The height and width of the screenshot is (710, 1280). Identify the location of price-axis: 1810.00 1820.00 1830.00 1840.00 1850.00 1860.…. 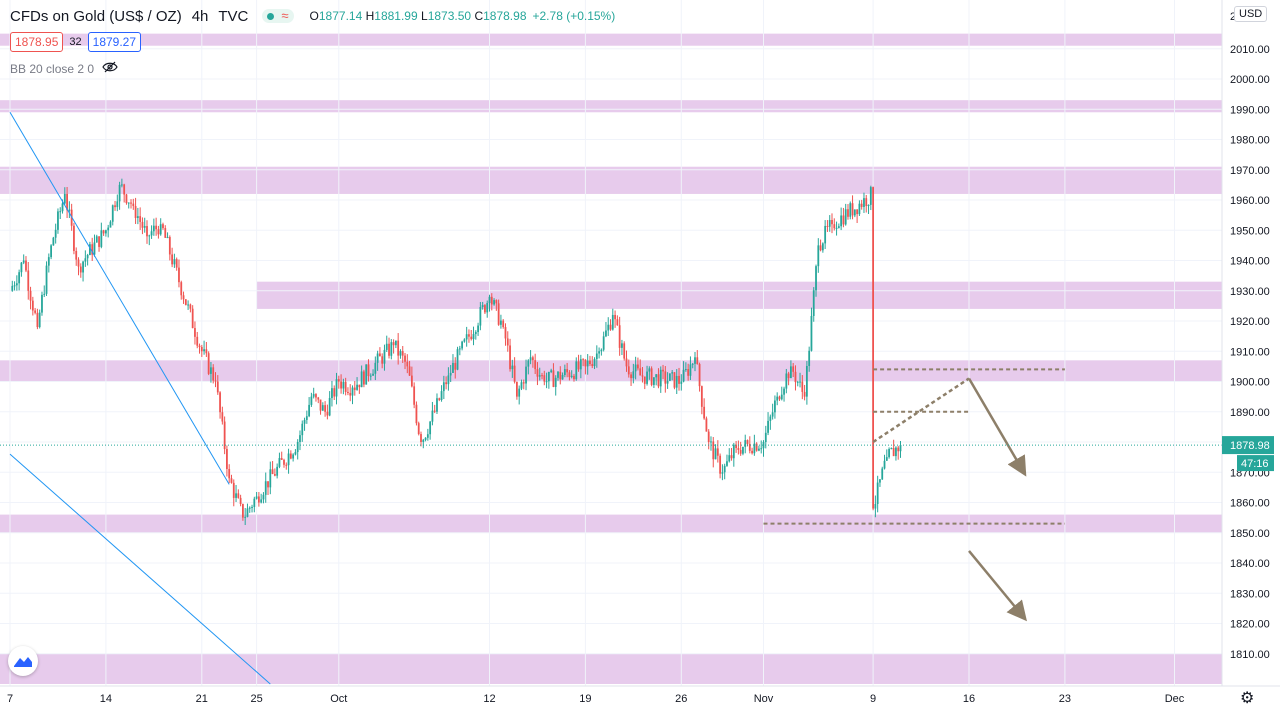
(1250, 343).